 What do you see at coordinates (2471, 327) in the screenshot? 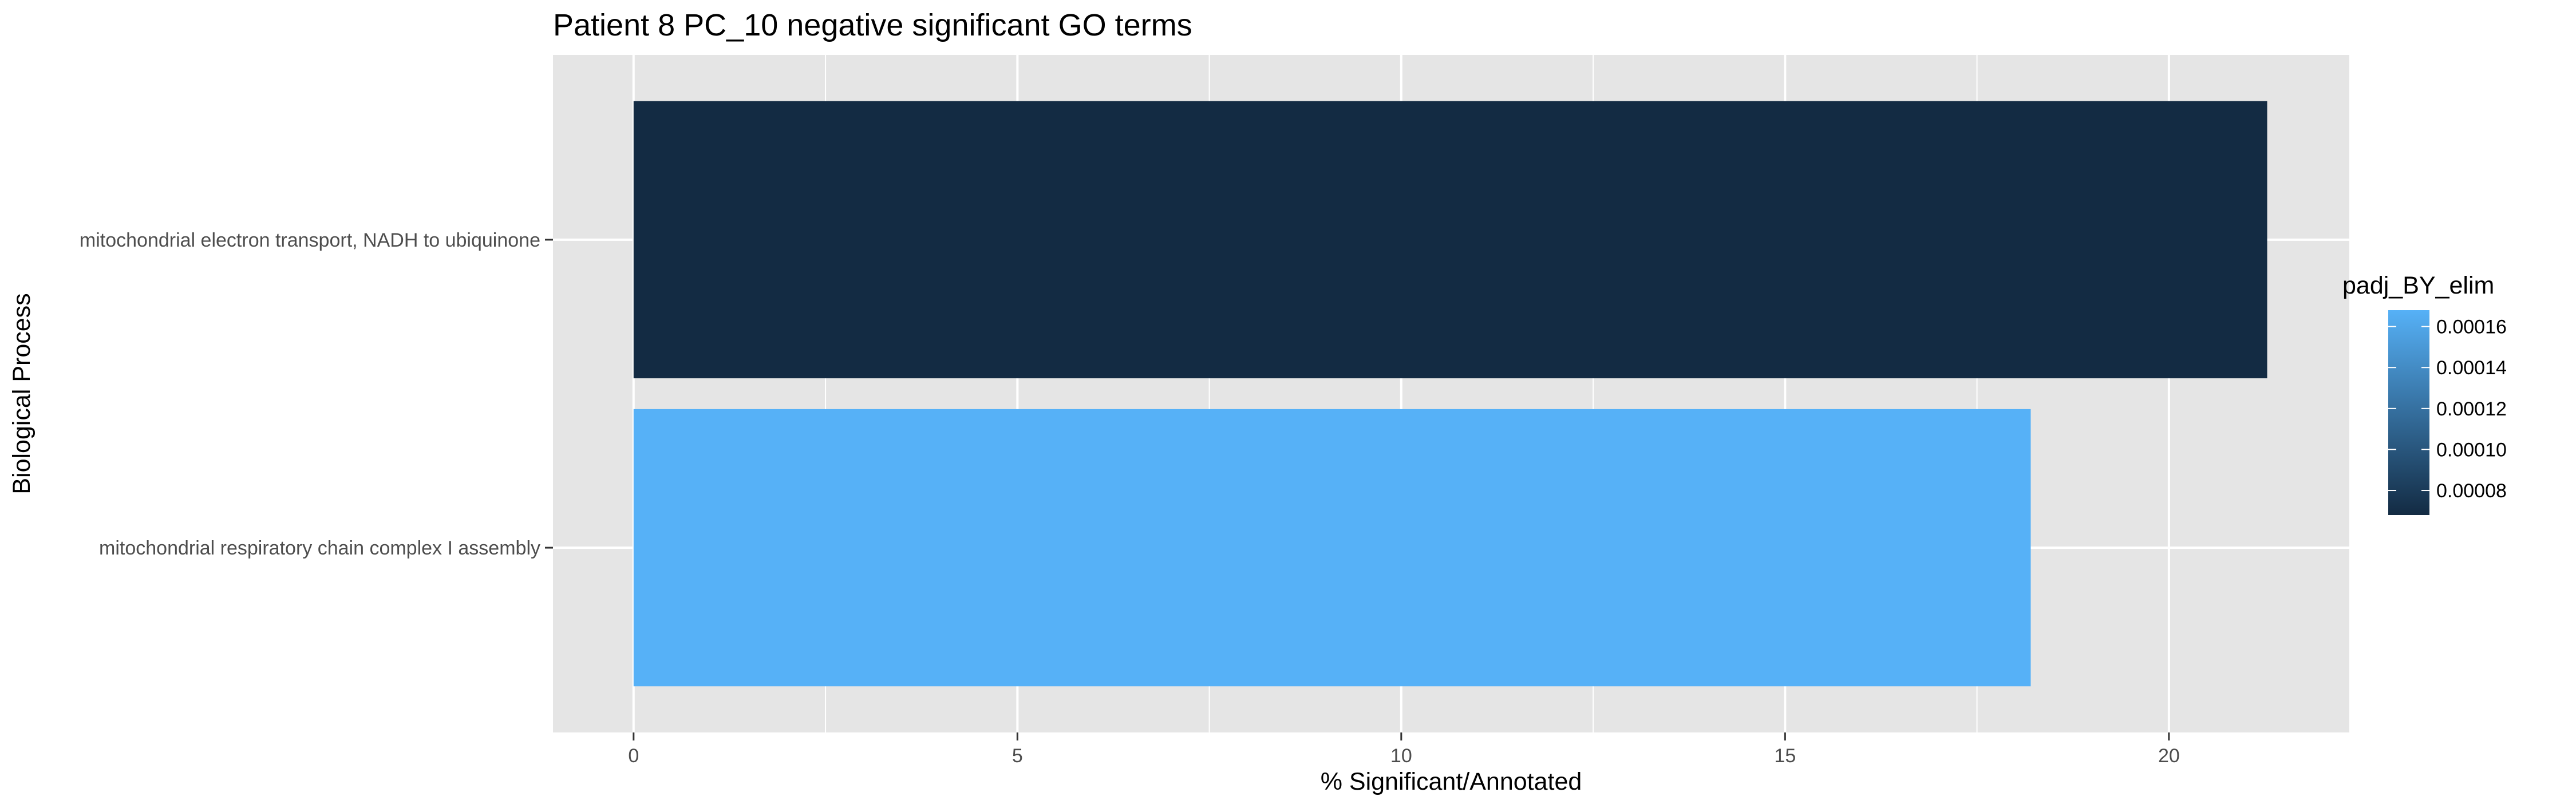
I see `legend-label: 0.00016` at bounding box center [2471, 327].